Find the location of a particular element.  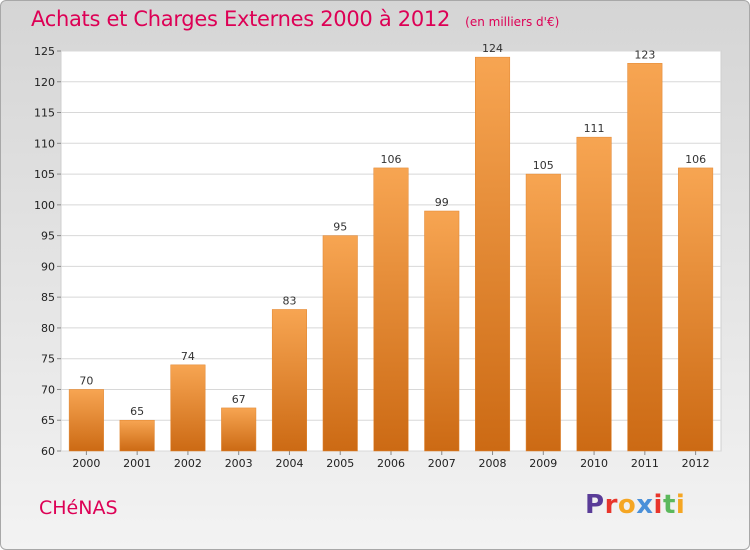

y-tick-label: 110 is located at coordinates (44, 143).